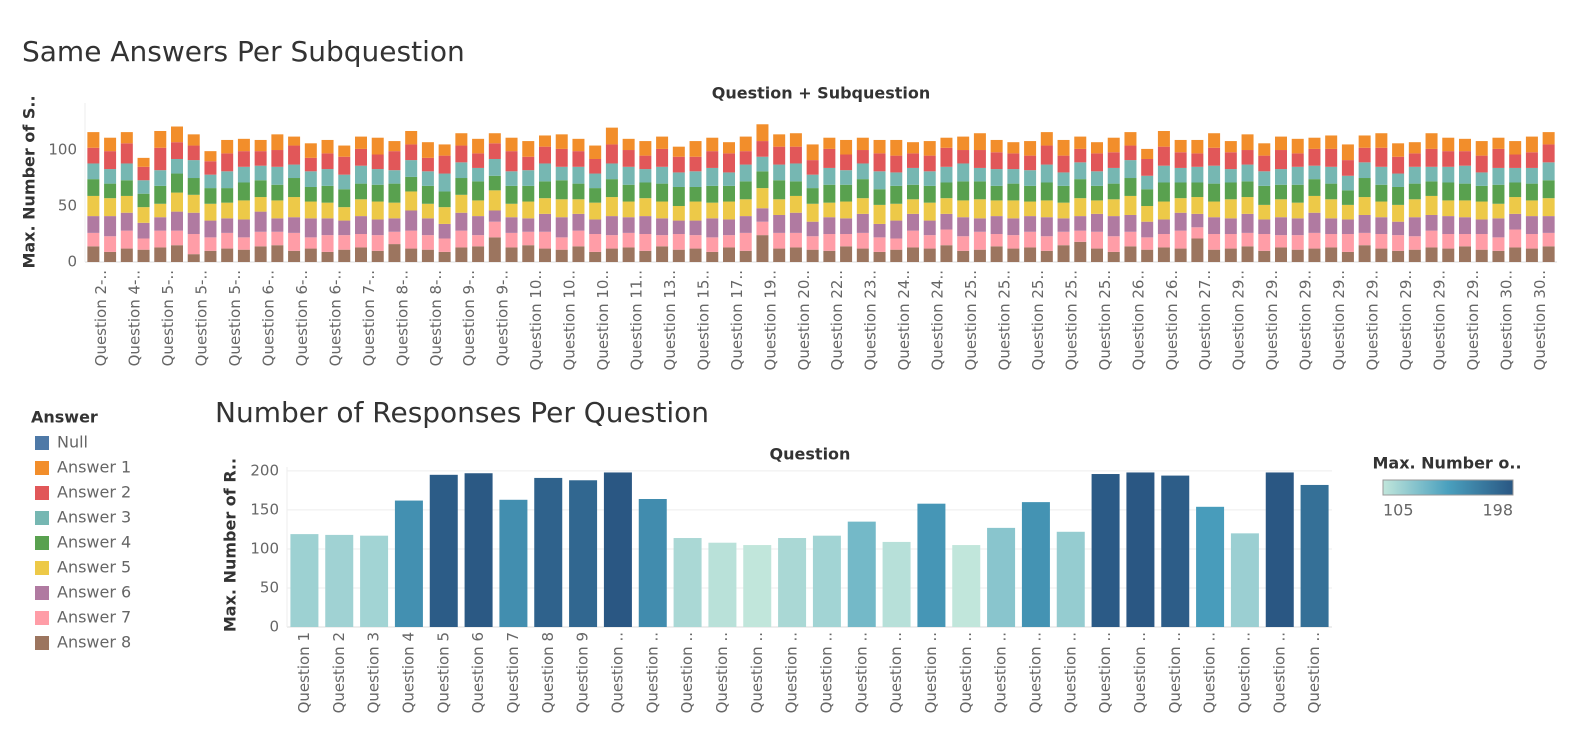 The height and width of the screenshot is (736, 1582). I want to click on y-tick-label: 0, so click(72, 262).